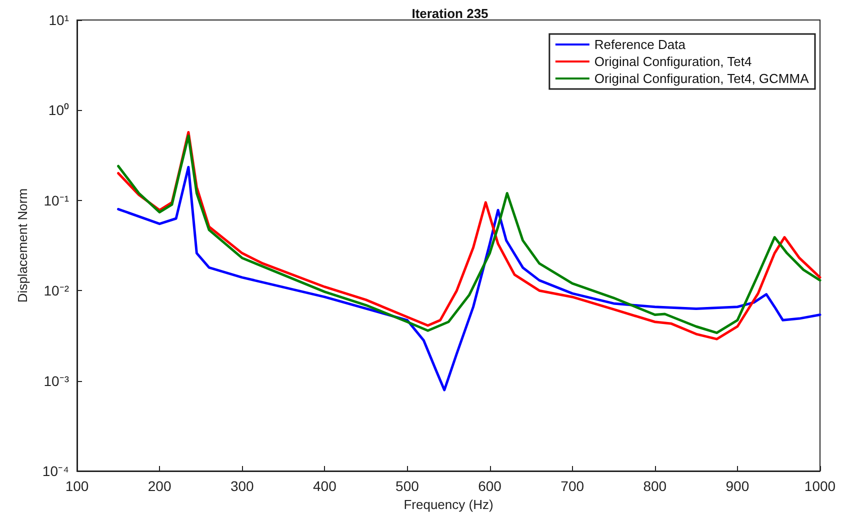  Describe the element at coordinates (450, 13) in the screenshot. I see `chart-title: Iteration 235` at that location.